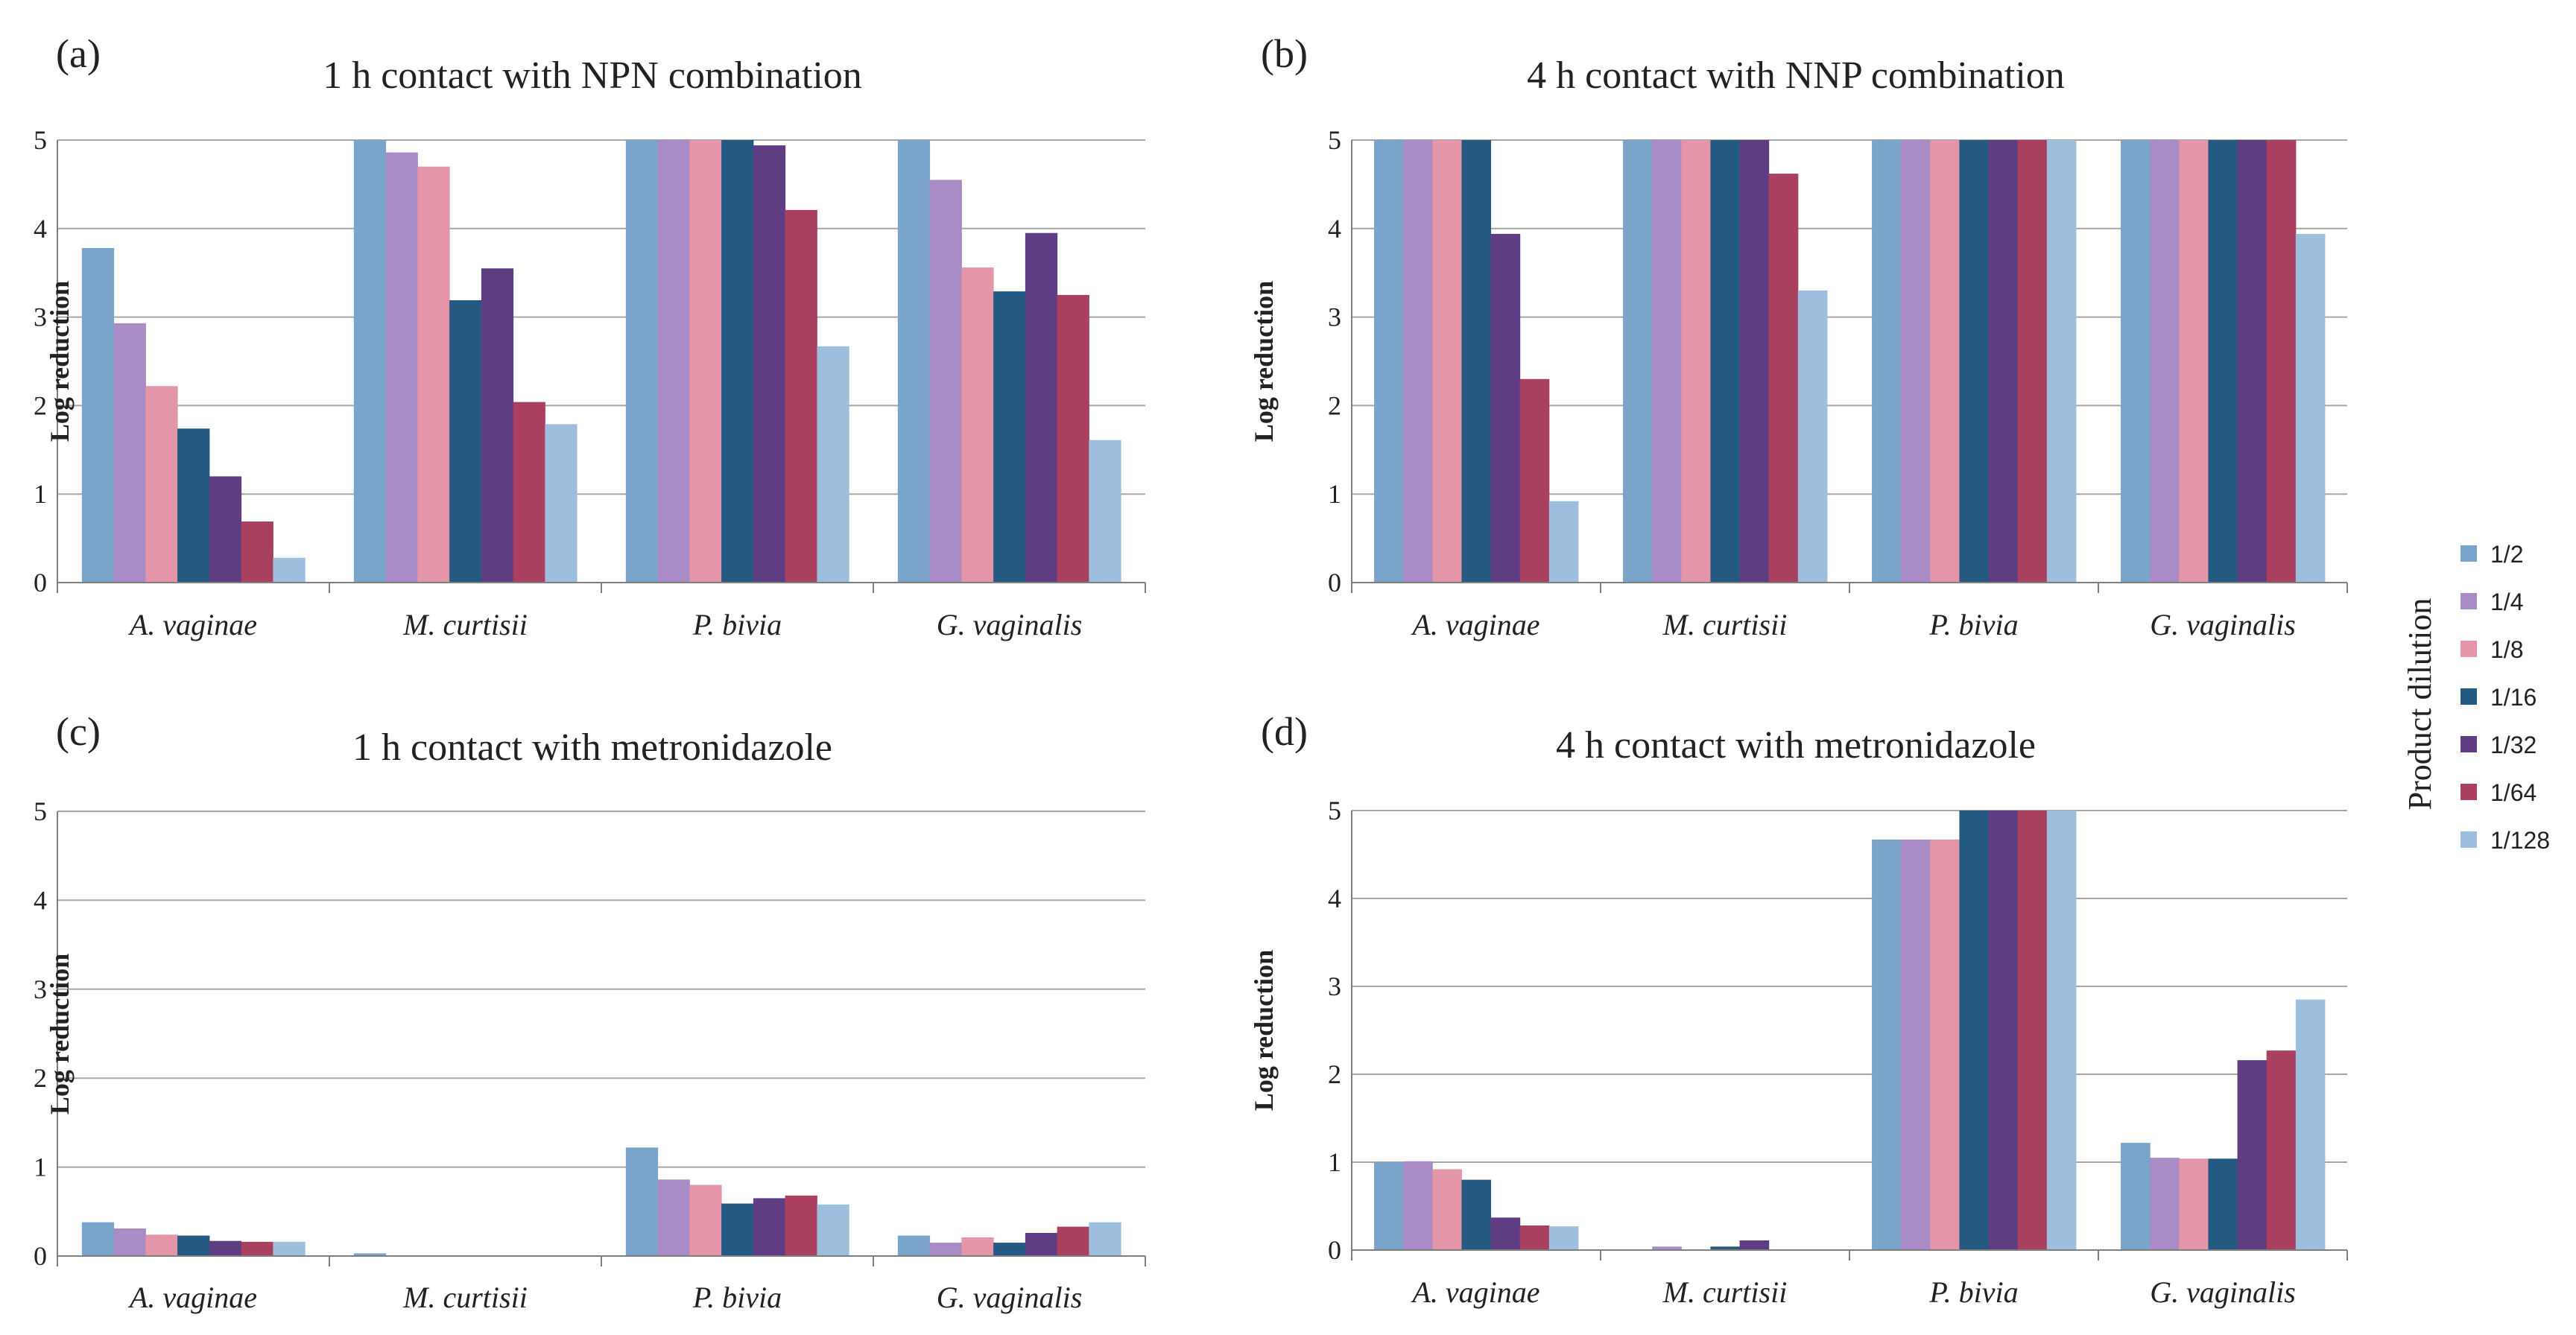 This screenshot has height=1335, width=2576. Describe the element at coordinates (2506, 555) in the screenshot. I see `legend-entry: 1/2` at that location.